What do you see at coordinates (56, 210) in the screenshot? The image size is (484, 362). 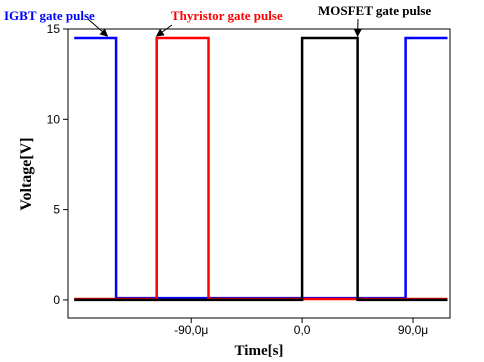 I see `y-tick-label: 5` at bounding box center [56, 210].